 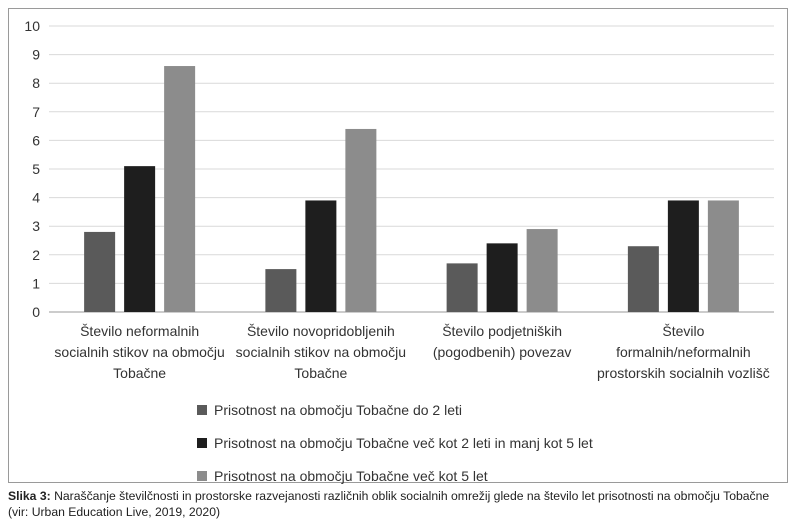 I want to click on category-label: (pogodbenih) povezav, so click(x=502, y=352).